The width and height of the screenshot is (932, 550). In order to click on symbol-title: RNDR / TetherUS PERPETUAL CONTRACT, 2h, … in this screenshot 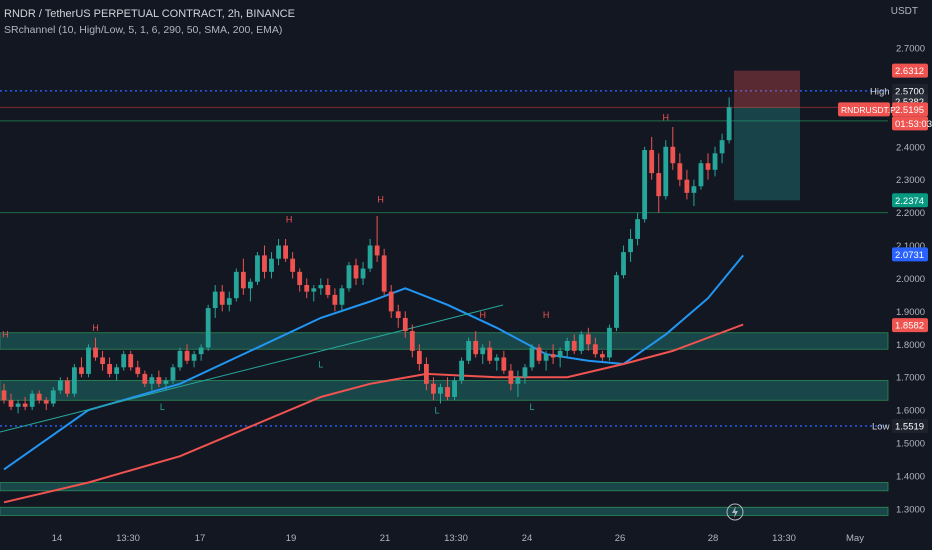, I will do `click(149, 14)`.